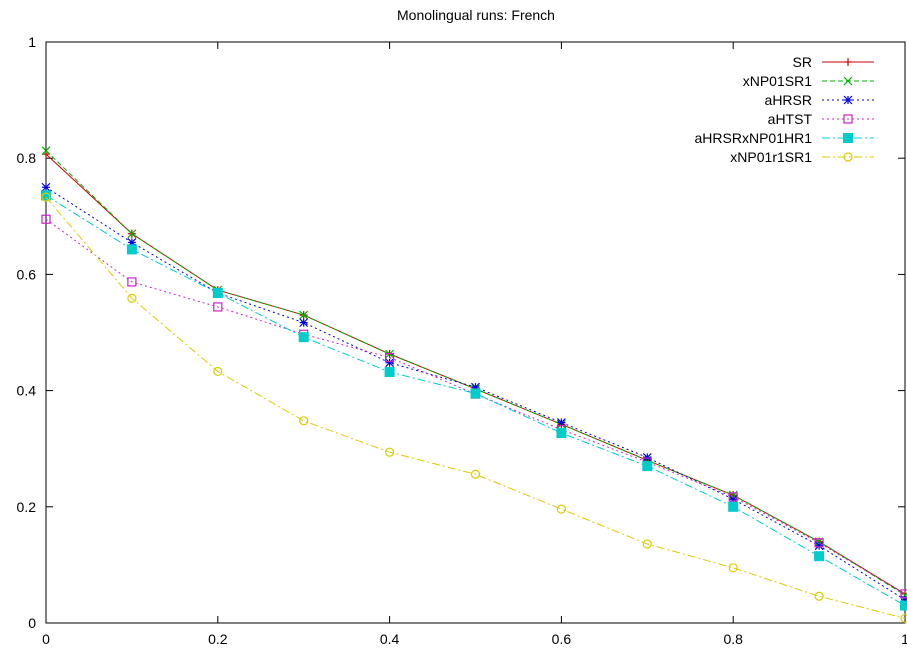 The height and width of the screenshot is (654, 907). I want to click on legend-item: SR, so click(833, 62).